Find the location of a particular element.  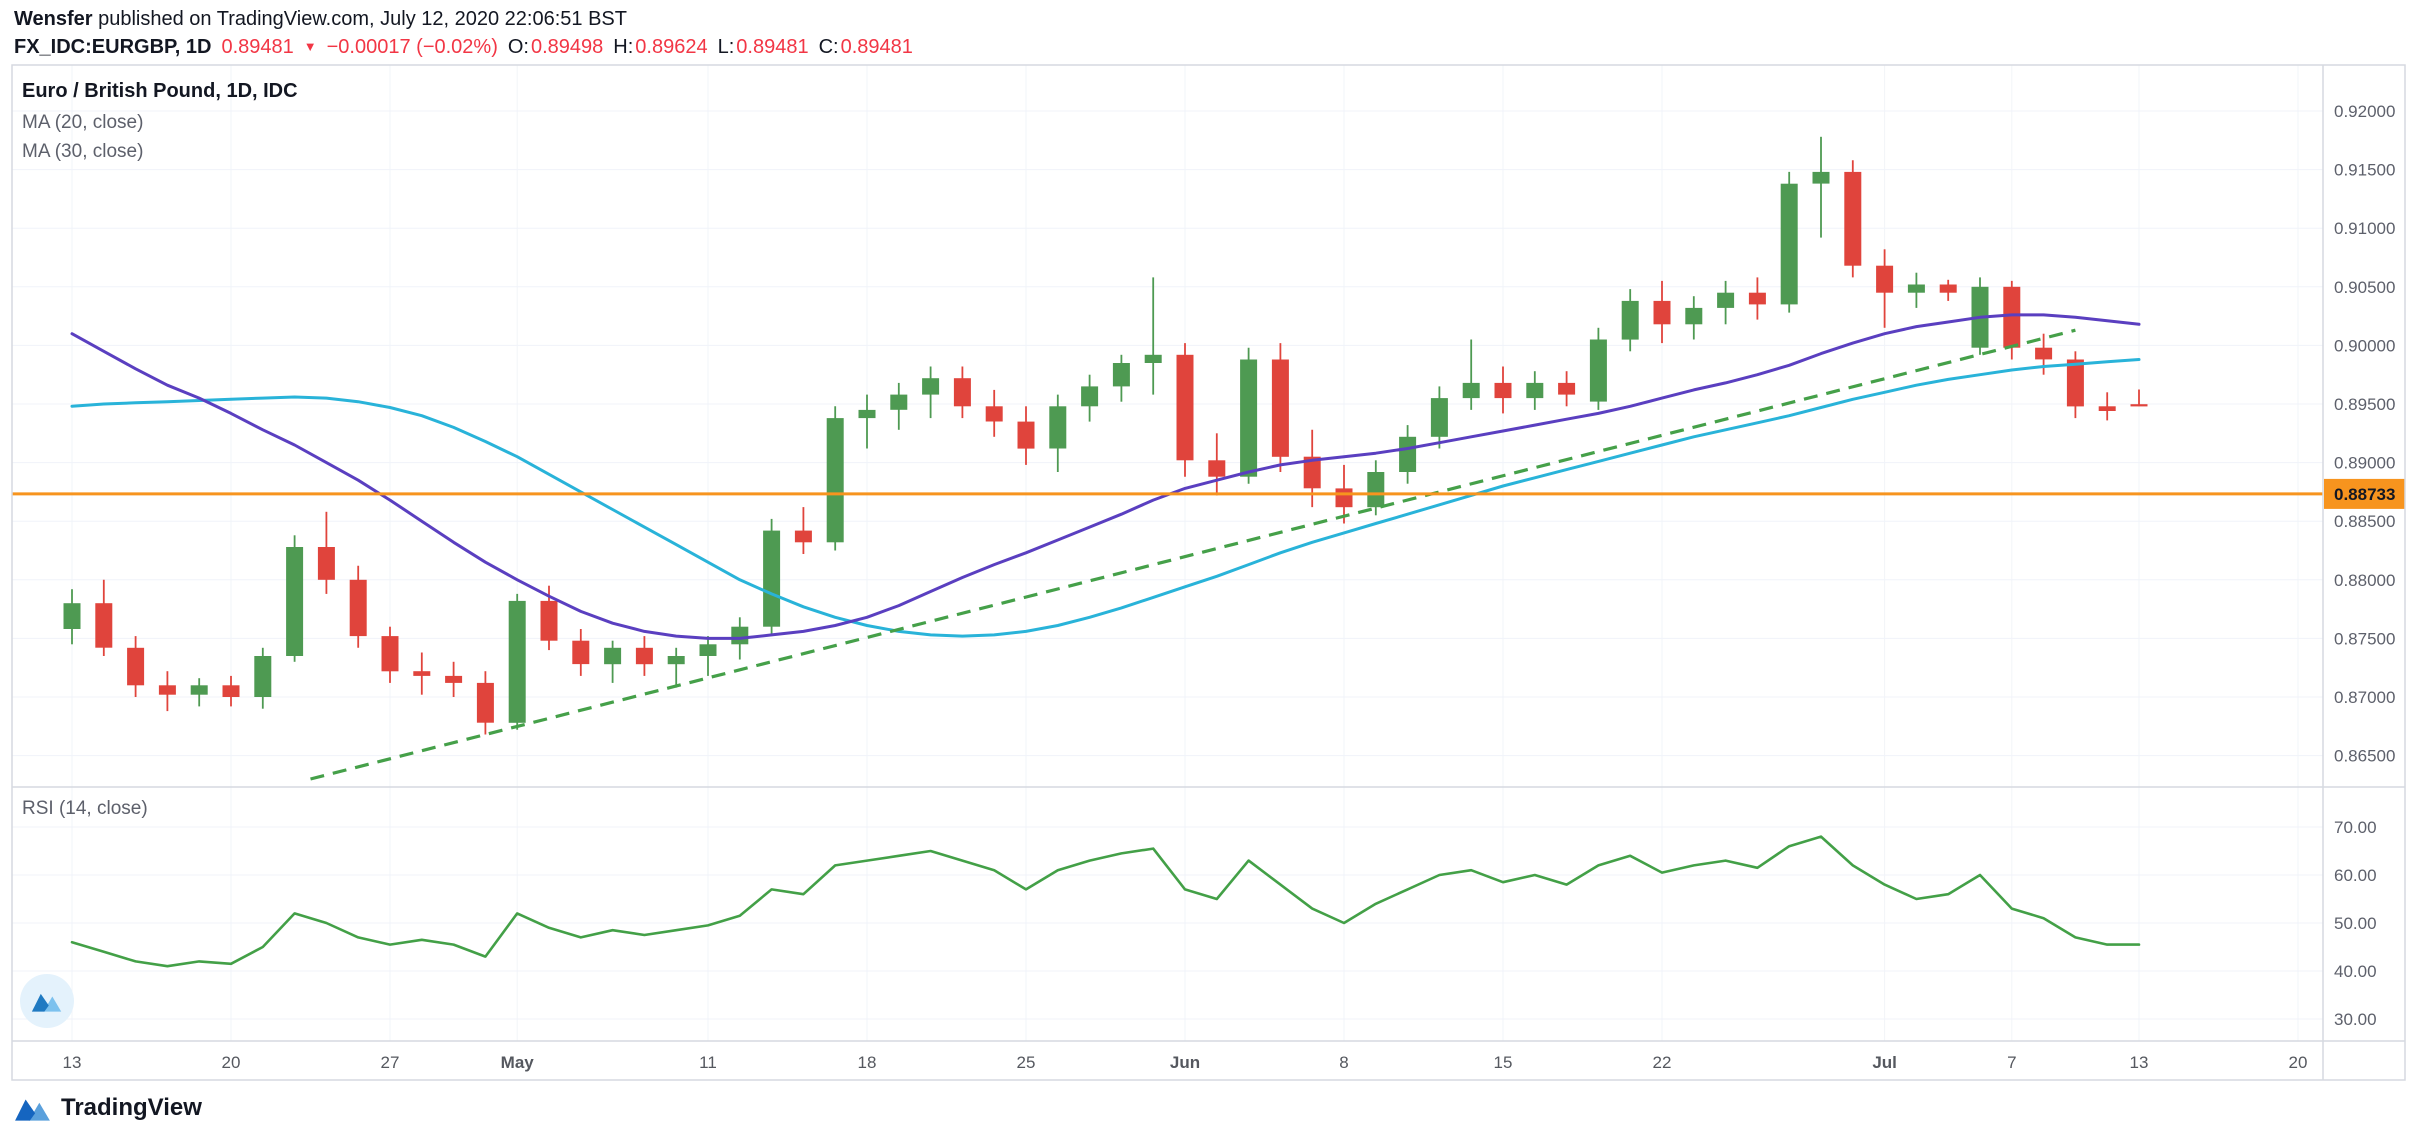

time-axis-label: Jun is located at coordinates (1185, 1062).